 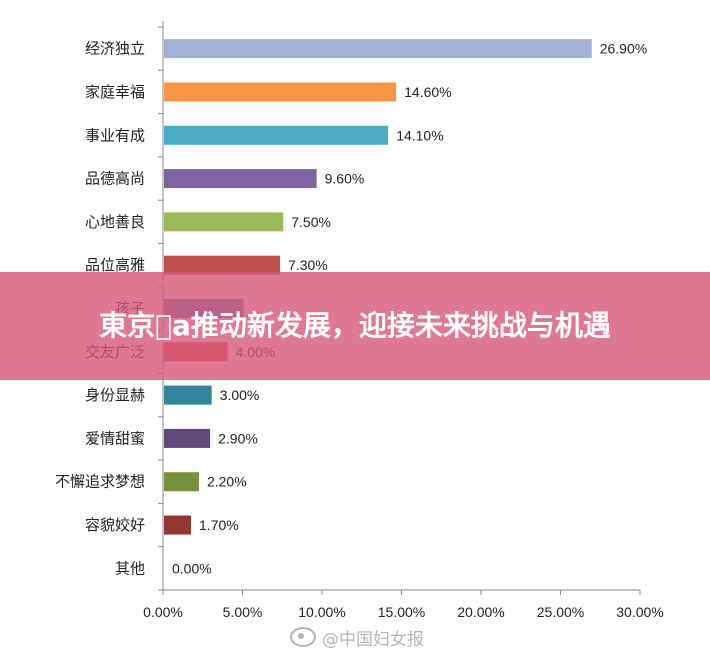 I want to click on x-tick-label: 0.00%, so click(x=163, y=612).